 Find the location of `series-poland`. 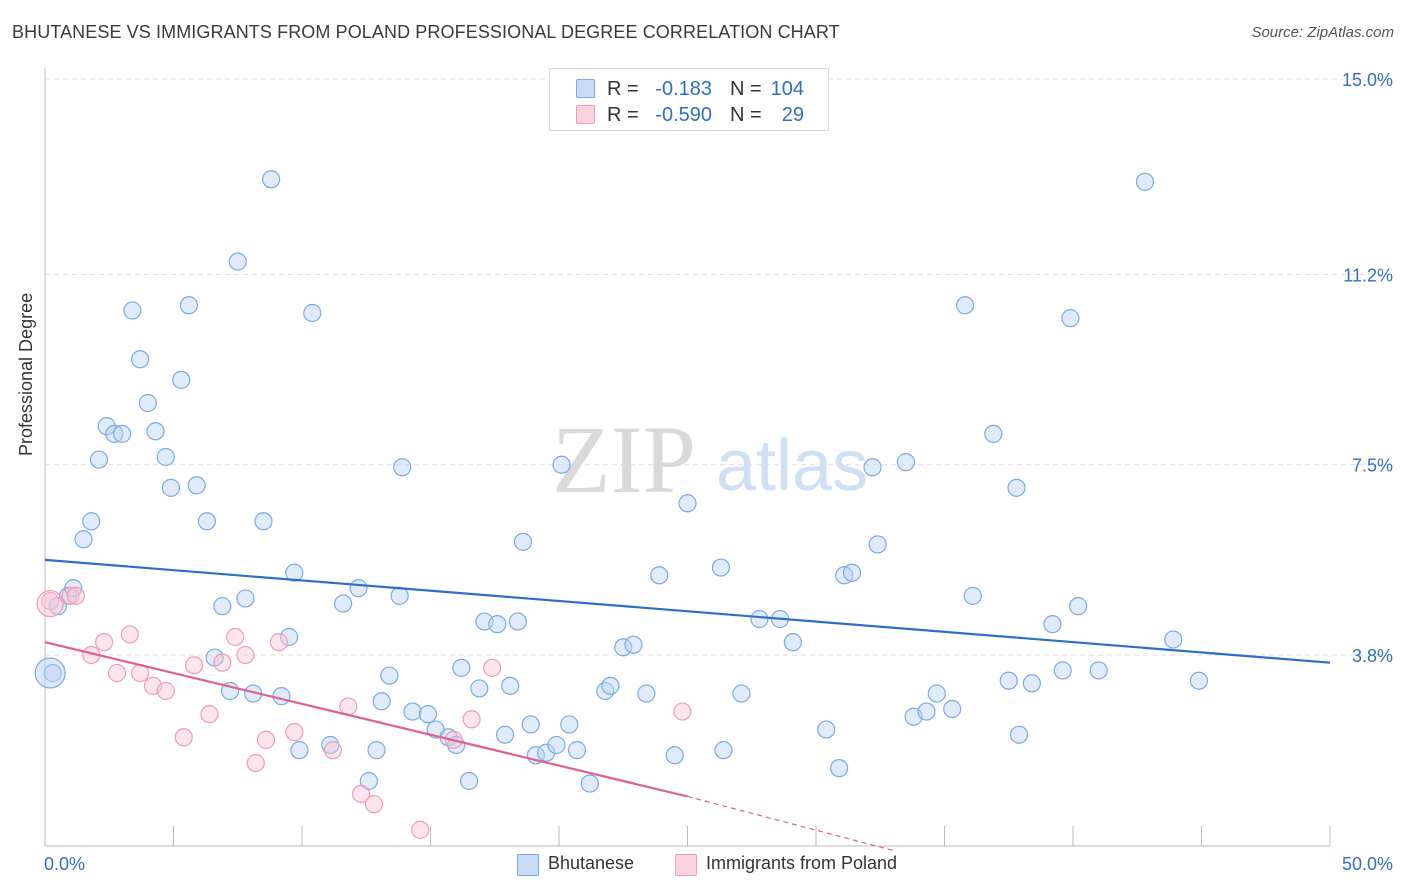

series-poland is located at coordinates (364, 712).